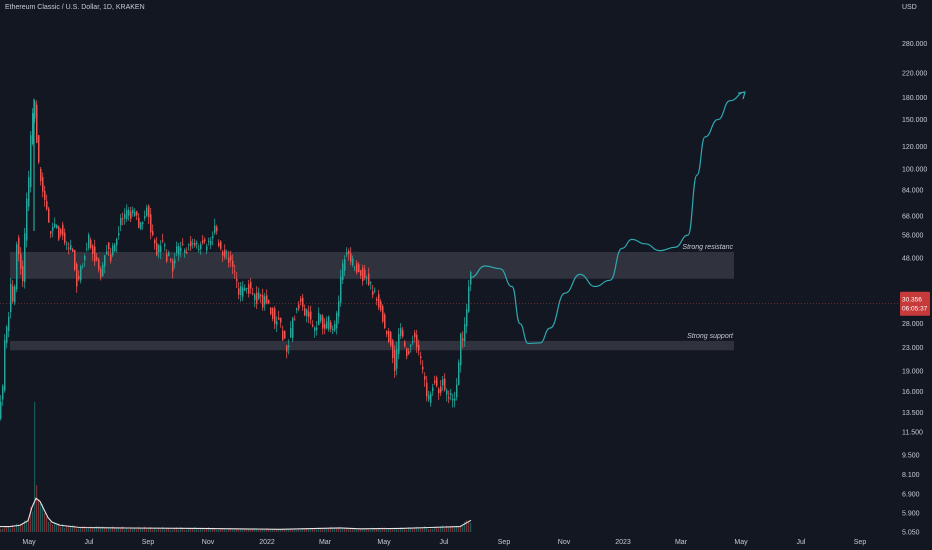 This screenshot has width=932, height=550. I want to click on price-tick-label: 150.000, so click(914, 120).